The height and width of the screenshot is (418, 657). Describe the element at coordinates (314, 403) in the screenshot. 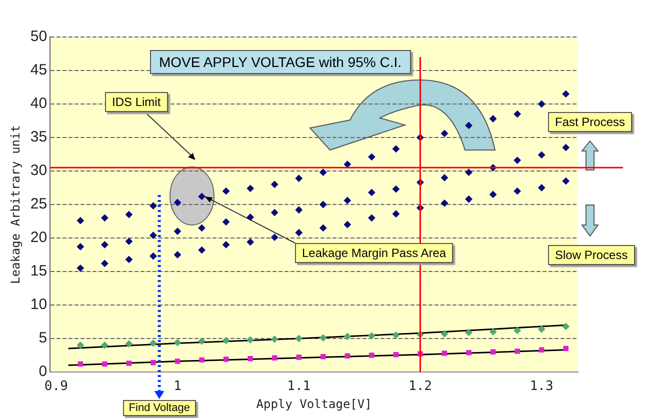

I see `x-axis-title: Apply Voltage[V]` at that location.